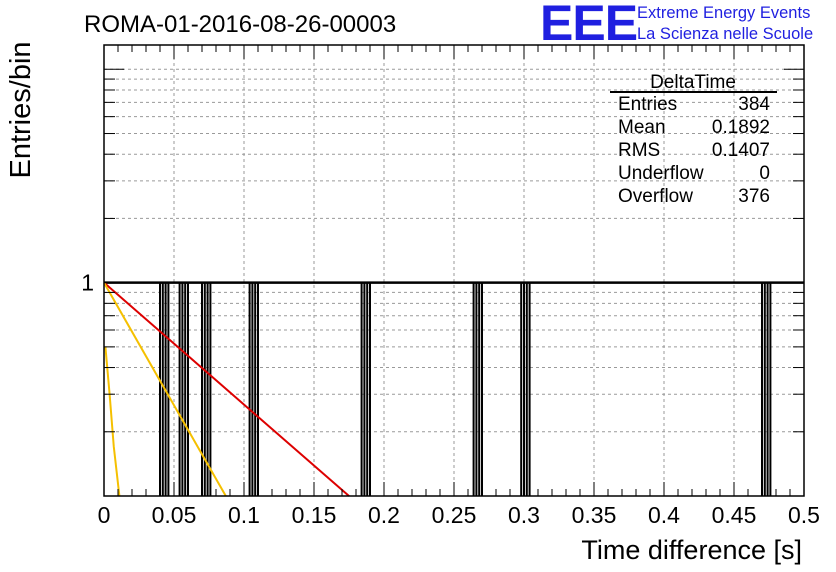 This screenshot has width=836, height=572. I want to click on chart-title: ROMA-01-2016-08-26-00003, so click(240, 24).